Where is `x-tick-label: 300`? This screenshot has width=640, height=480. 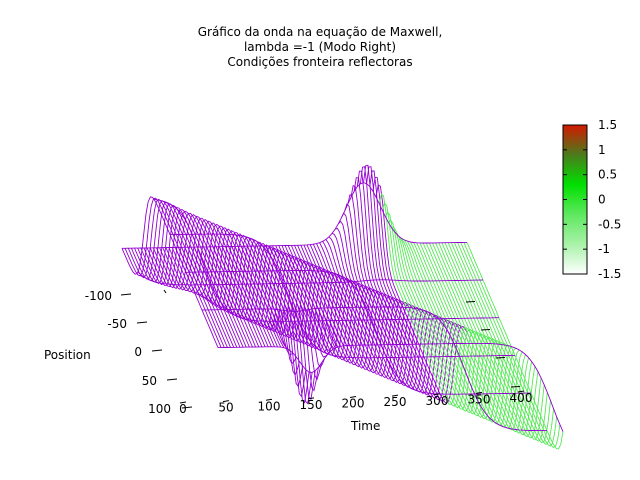
x-tick-label: 300 is located at coordinates (437, 401).